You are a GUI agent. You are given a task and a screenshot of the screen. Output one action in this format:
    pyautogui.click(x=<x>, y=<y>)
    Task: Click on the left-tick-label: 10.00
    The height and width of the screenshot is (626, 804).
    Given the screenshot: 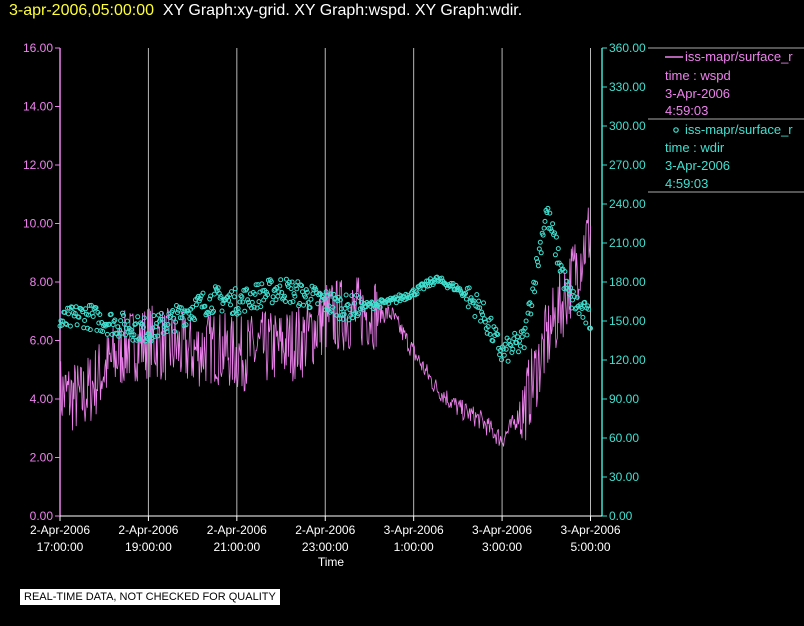 What is the action you would take?
    pyautogui.click(x=38, y=224)
    